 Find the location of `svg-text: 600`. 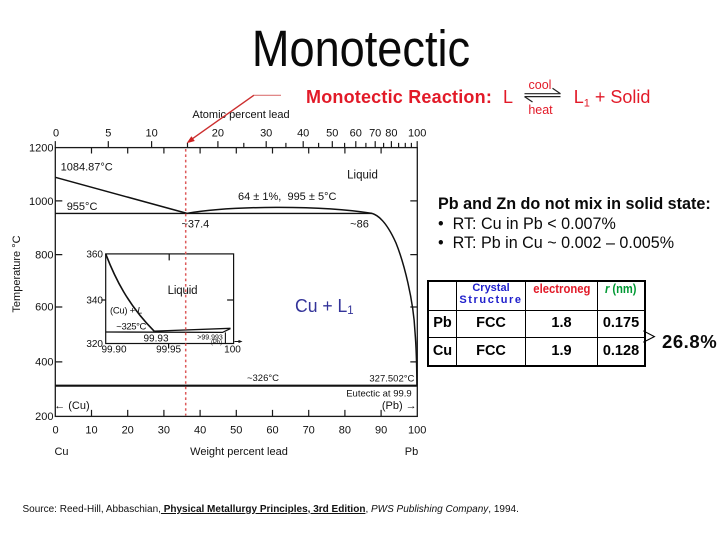

svg-text: 600 is located at coordinates (44, 308).